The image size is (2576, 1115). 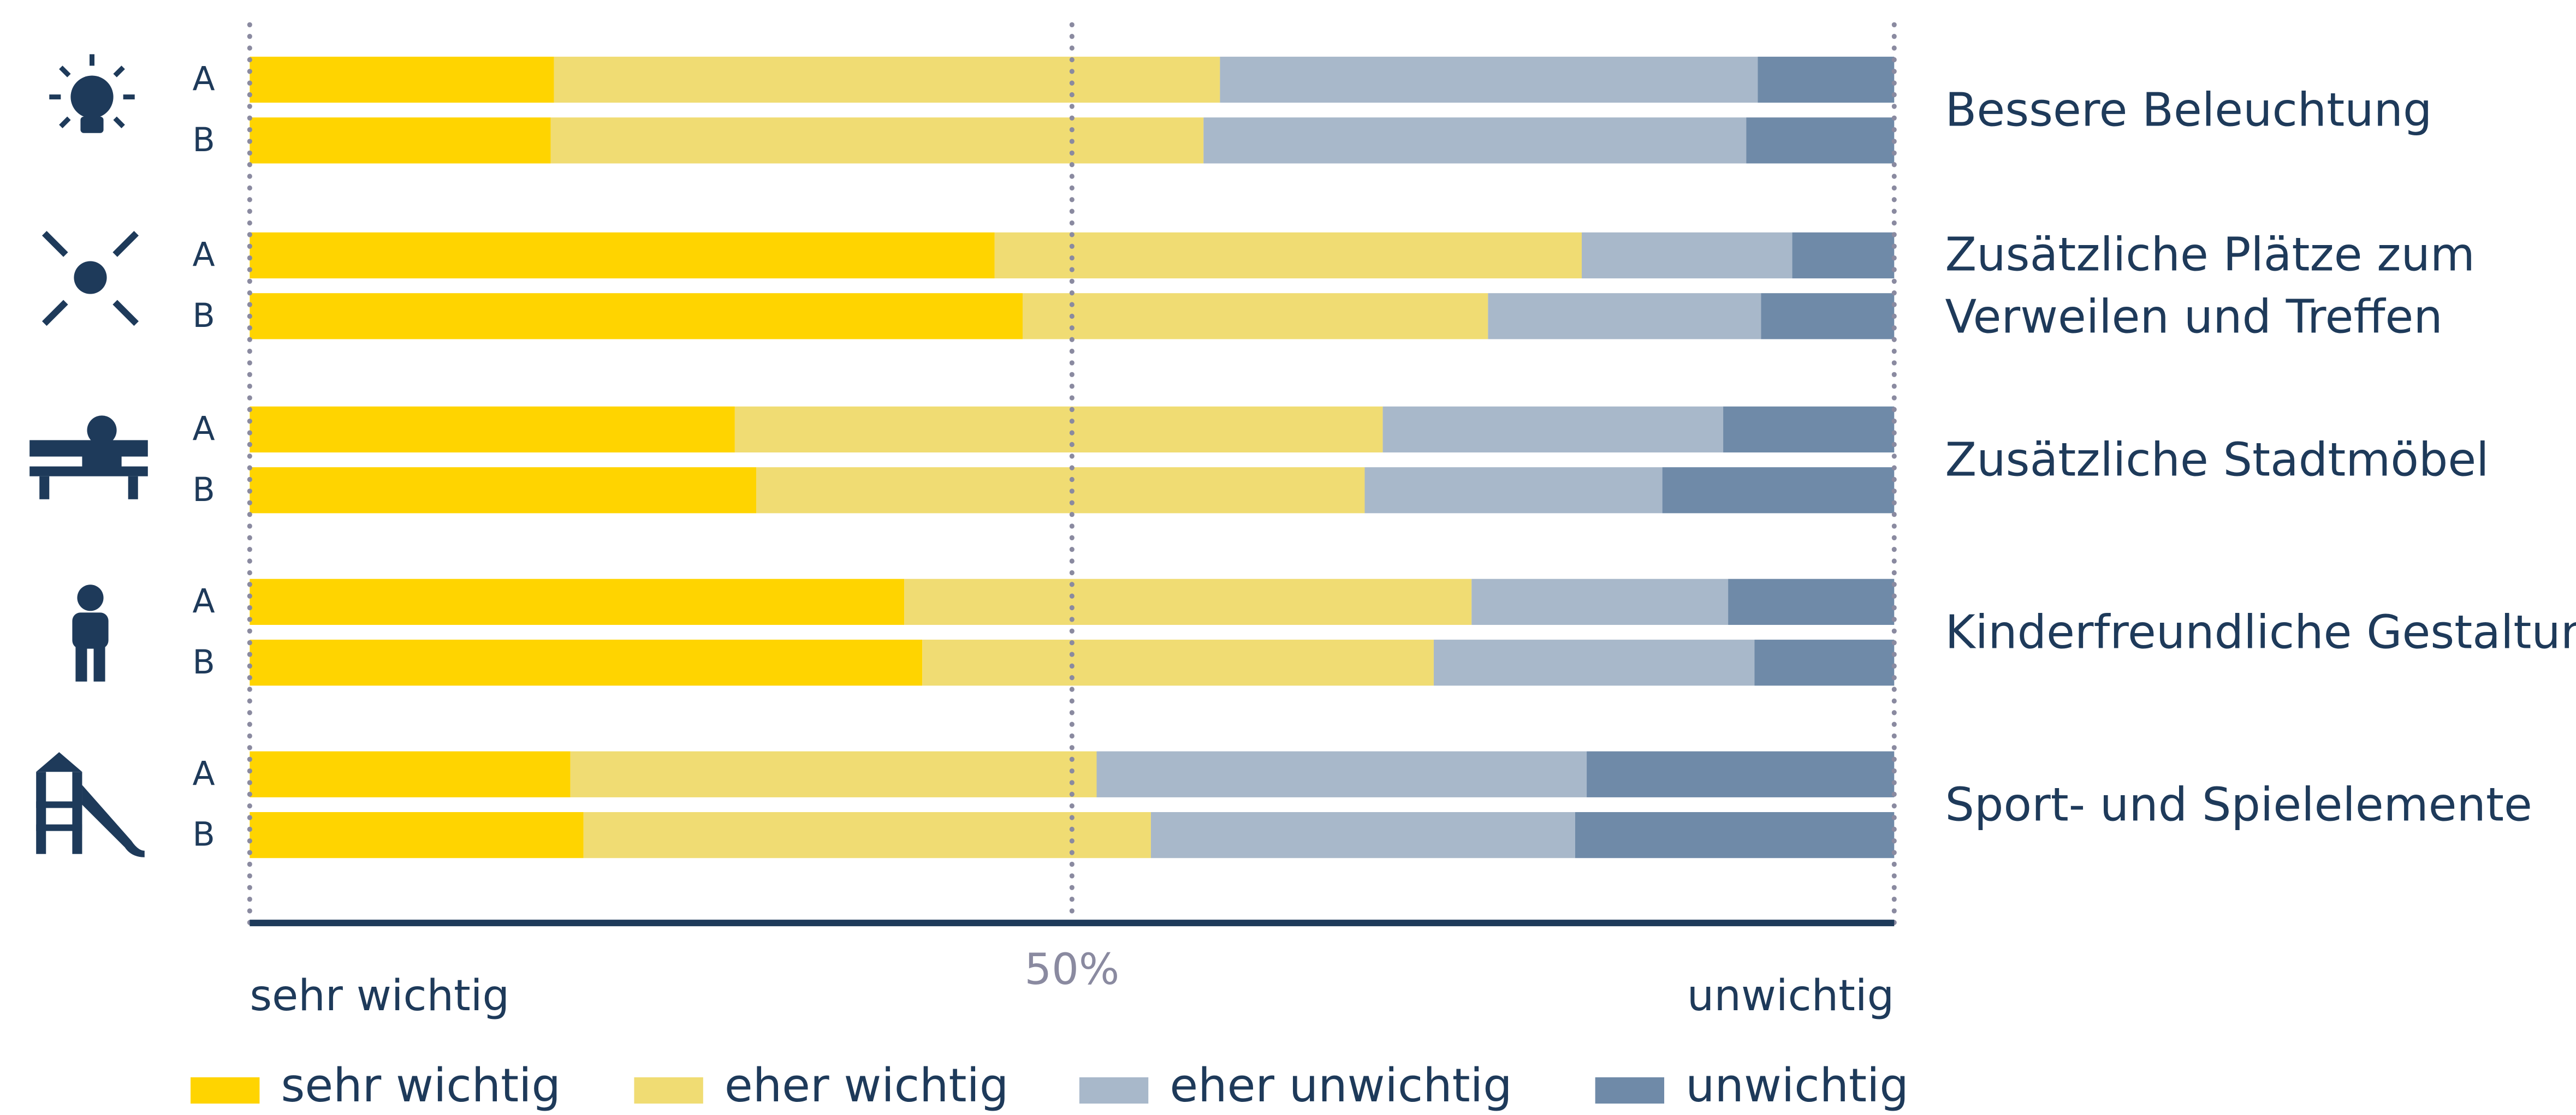 What do you see at coordinates (92, 93) in the screenshot?
I see `icon-light` at bounding box center [92, 93].